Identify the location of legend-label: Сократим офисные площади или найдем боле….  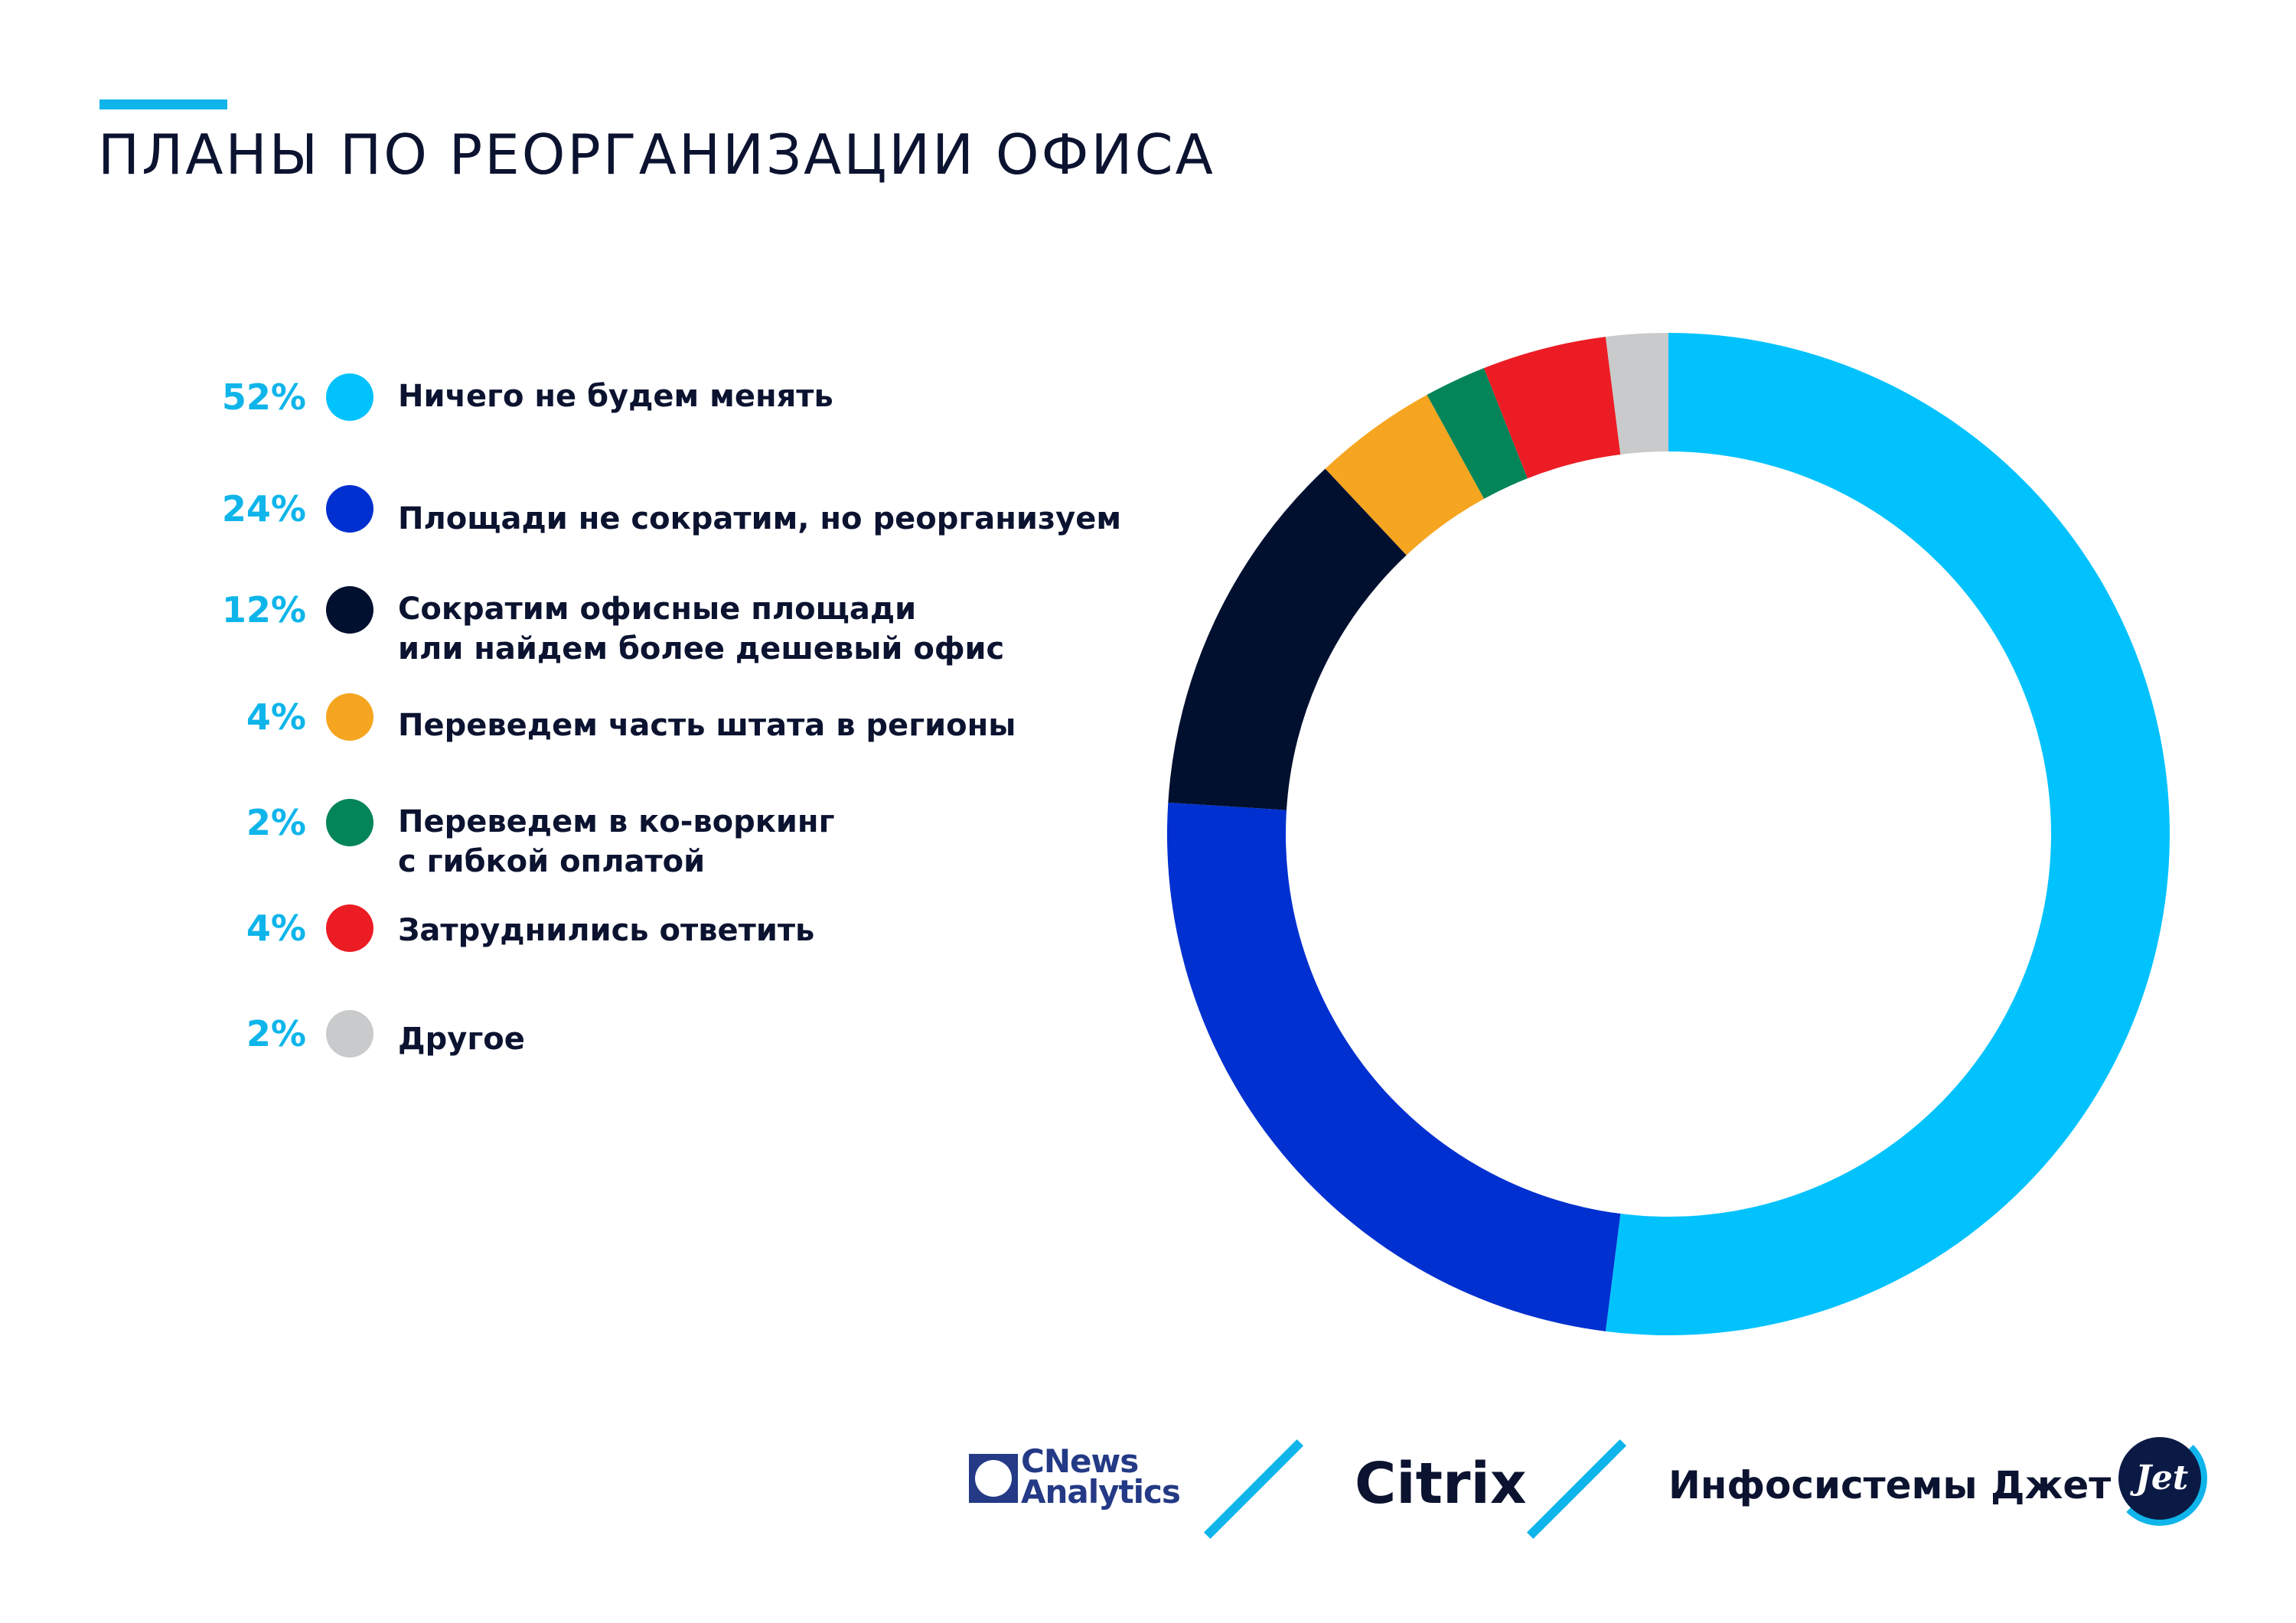
(701, 629).